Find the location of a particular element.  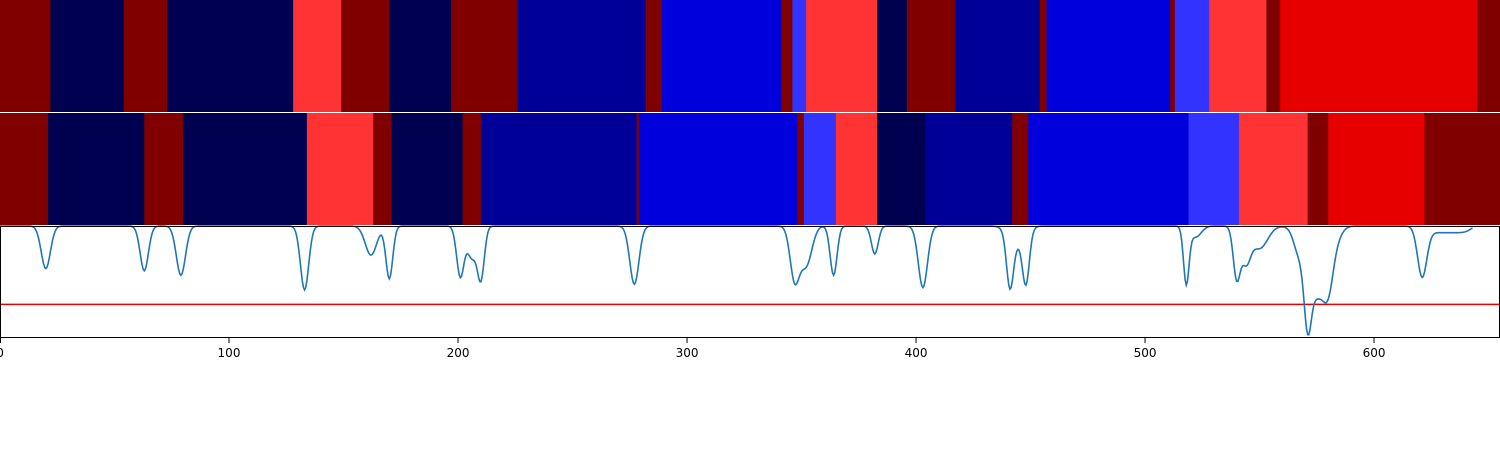

x-tick-label-200: 200 is located at coordinates (458, 353).